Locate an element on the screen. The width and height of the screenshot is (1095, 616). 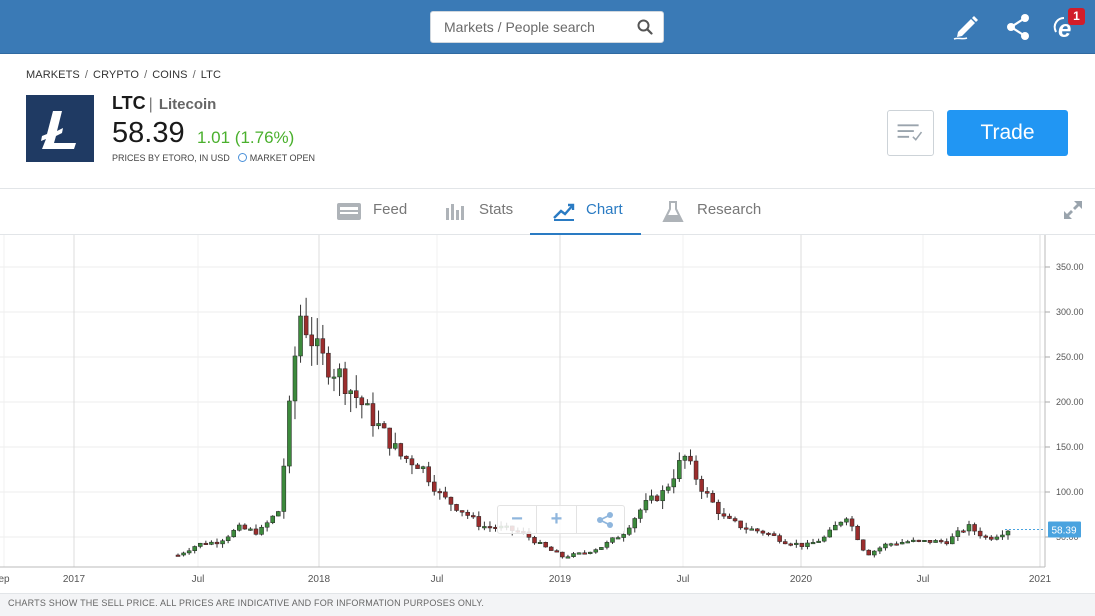
instrument-price: 58.39 is located at coordinates (148, 133).